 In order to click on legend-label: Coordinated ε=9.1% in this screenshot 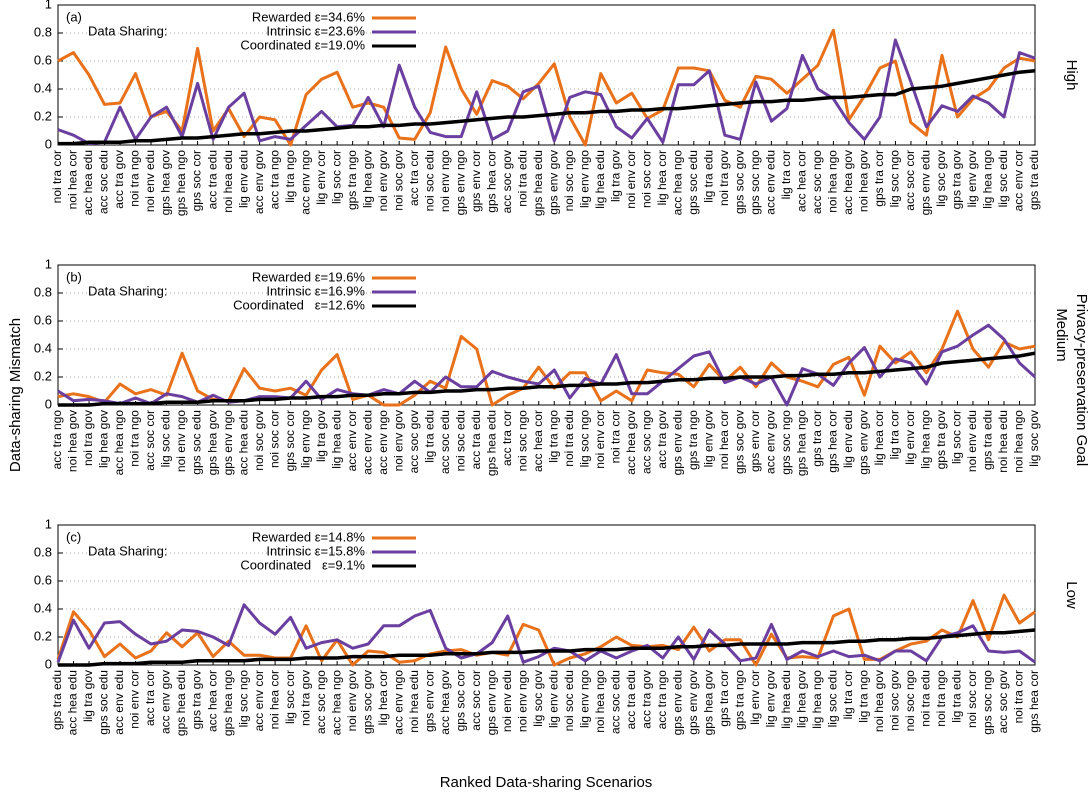, I will do `click(302, 564)`.